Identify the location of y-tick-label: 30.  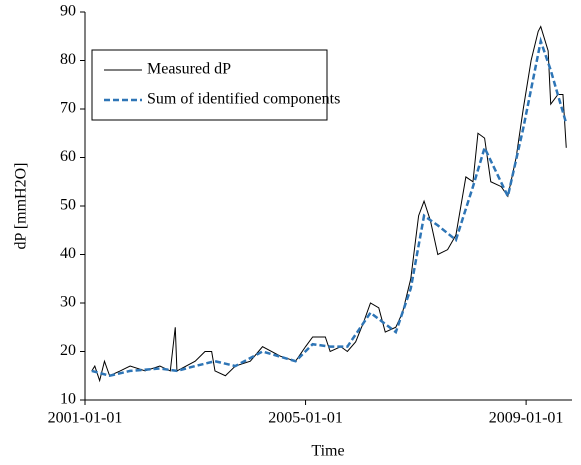
(68, 302).